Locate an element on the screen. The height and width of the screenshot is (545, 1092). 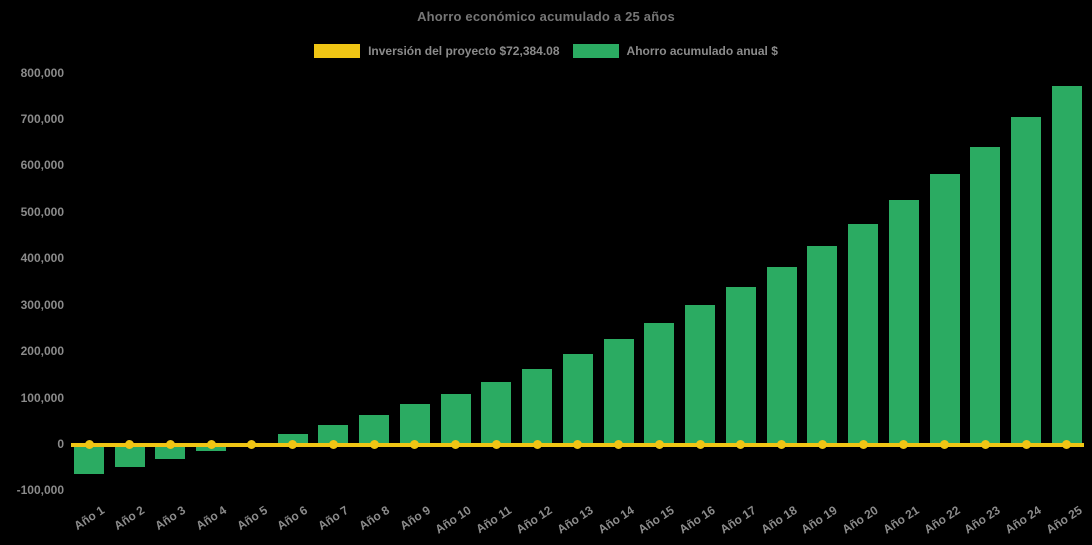
y-tick-label: 500,000 is located at coordinates (42, 211).